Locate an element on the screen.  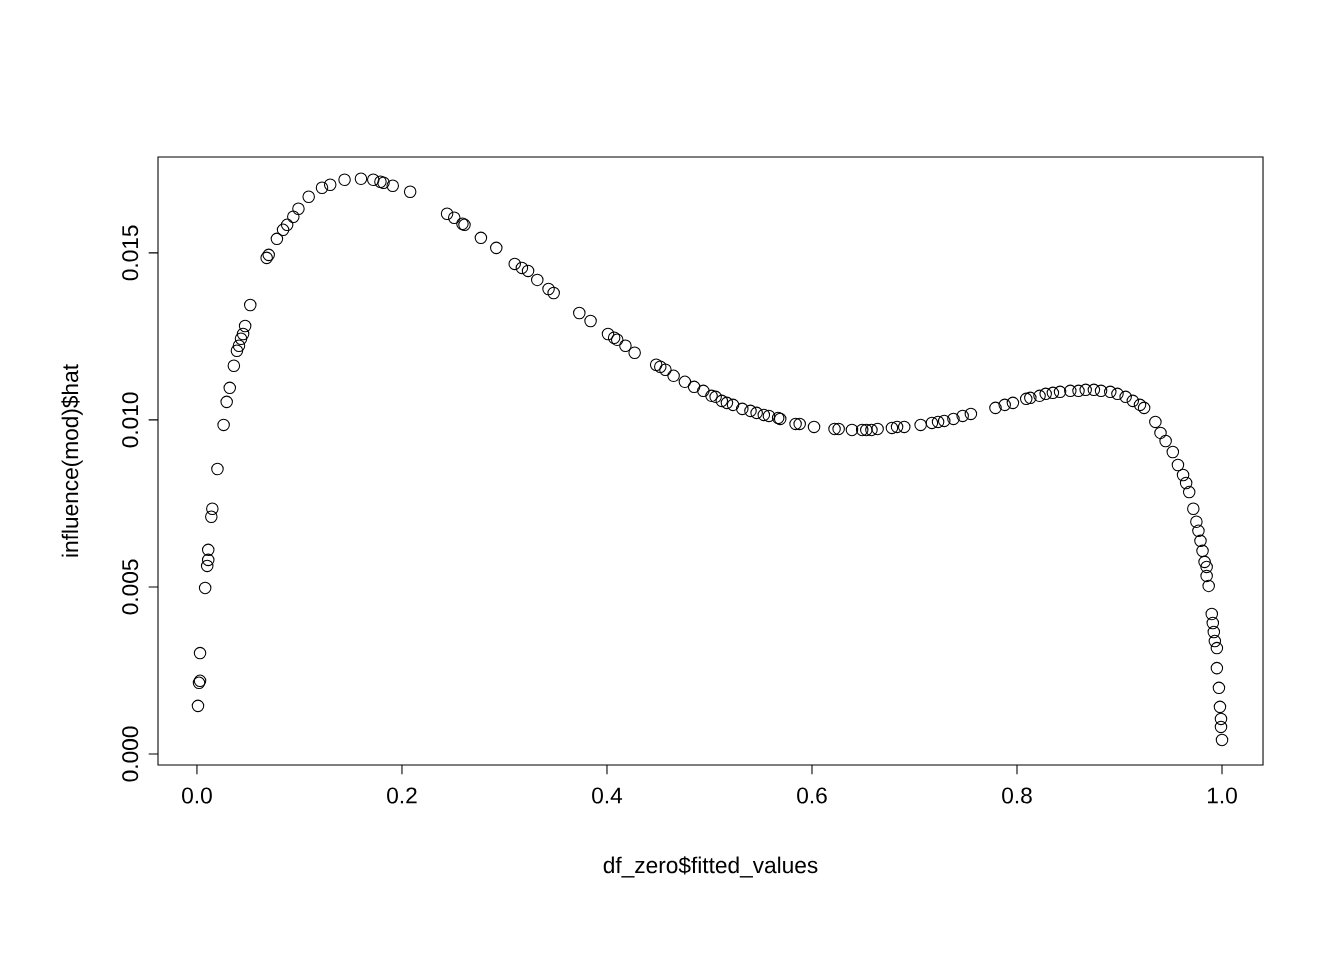
x-tick-label: 0.4 is located at coordinates (607, 795).